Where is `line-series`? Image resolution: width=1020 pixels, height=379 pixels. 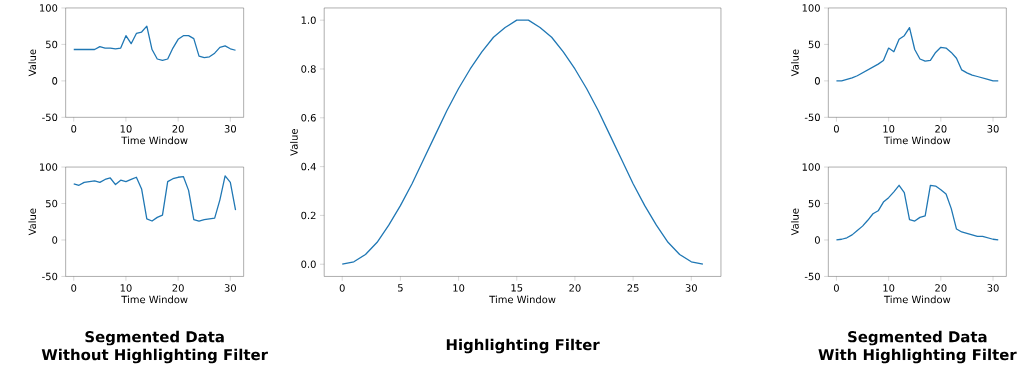
line-series is located at coordinates (155, 198).